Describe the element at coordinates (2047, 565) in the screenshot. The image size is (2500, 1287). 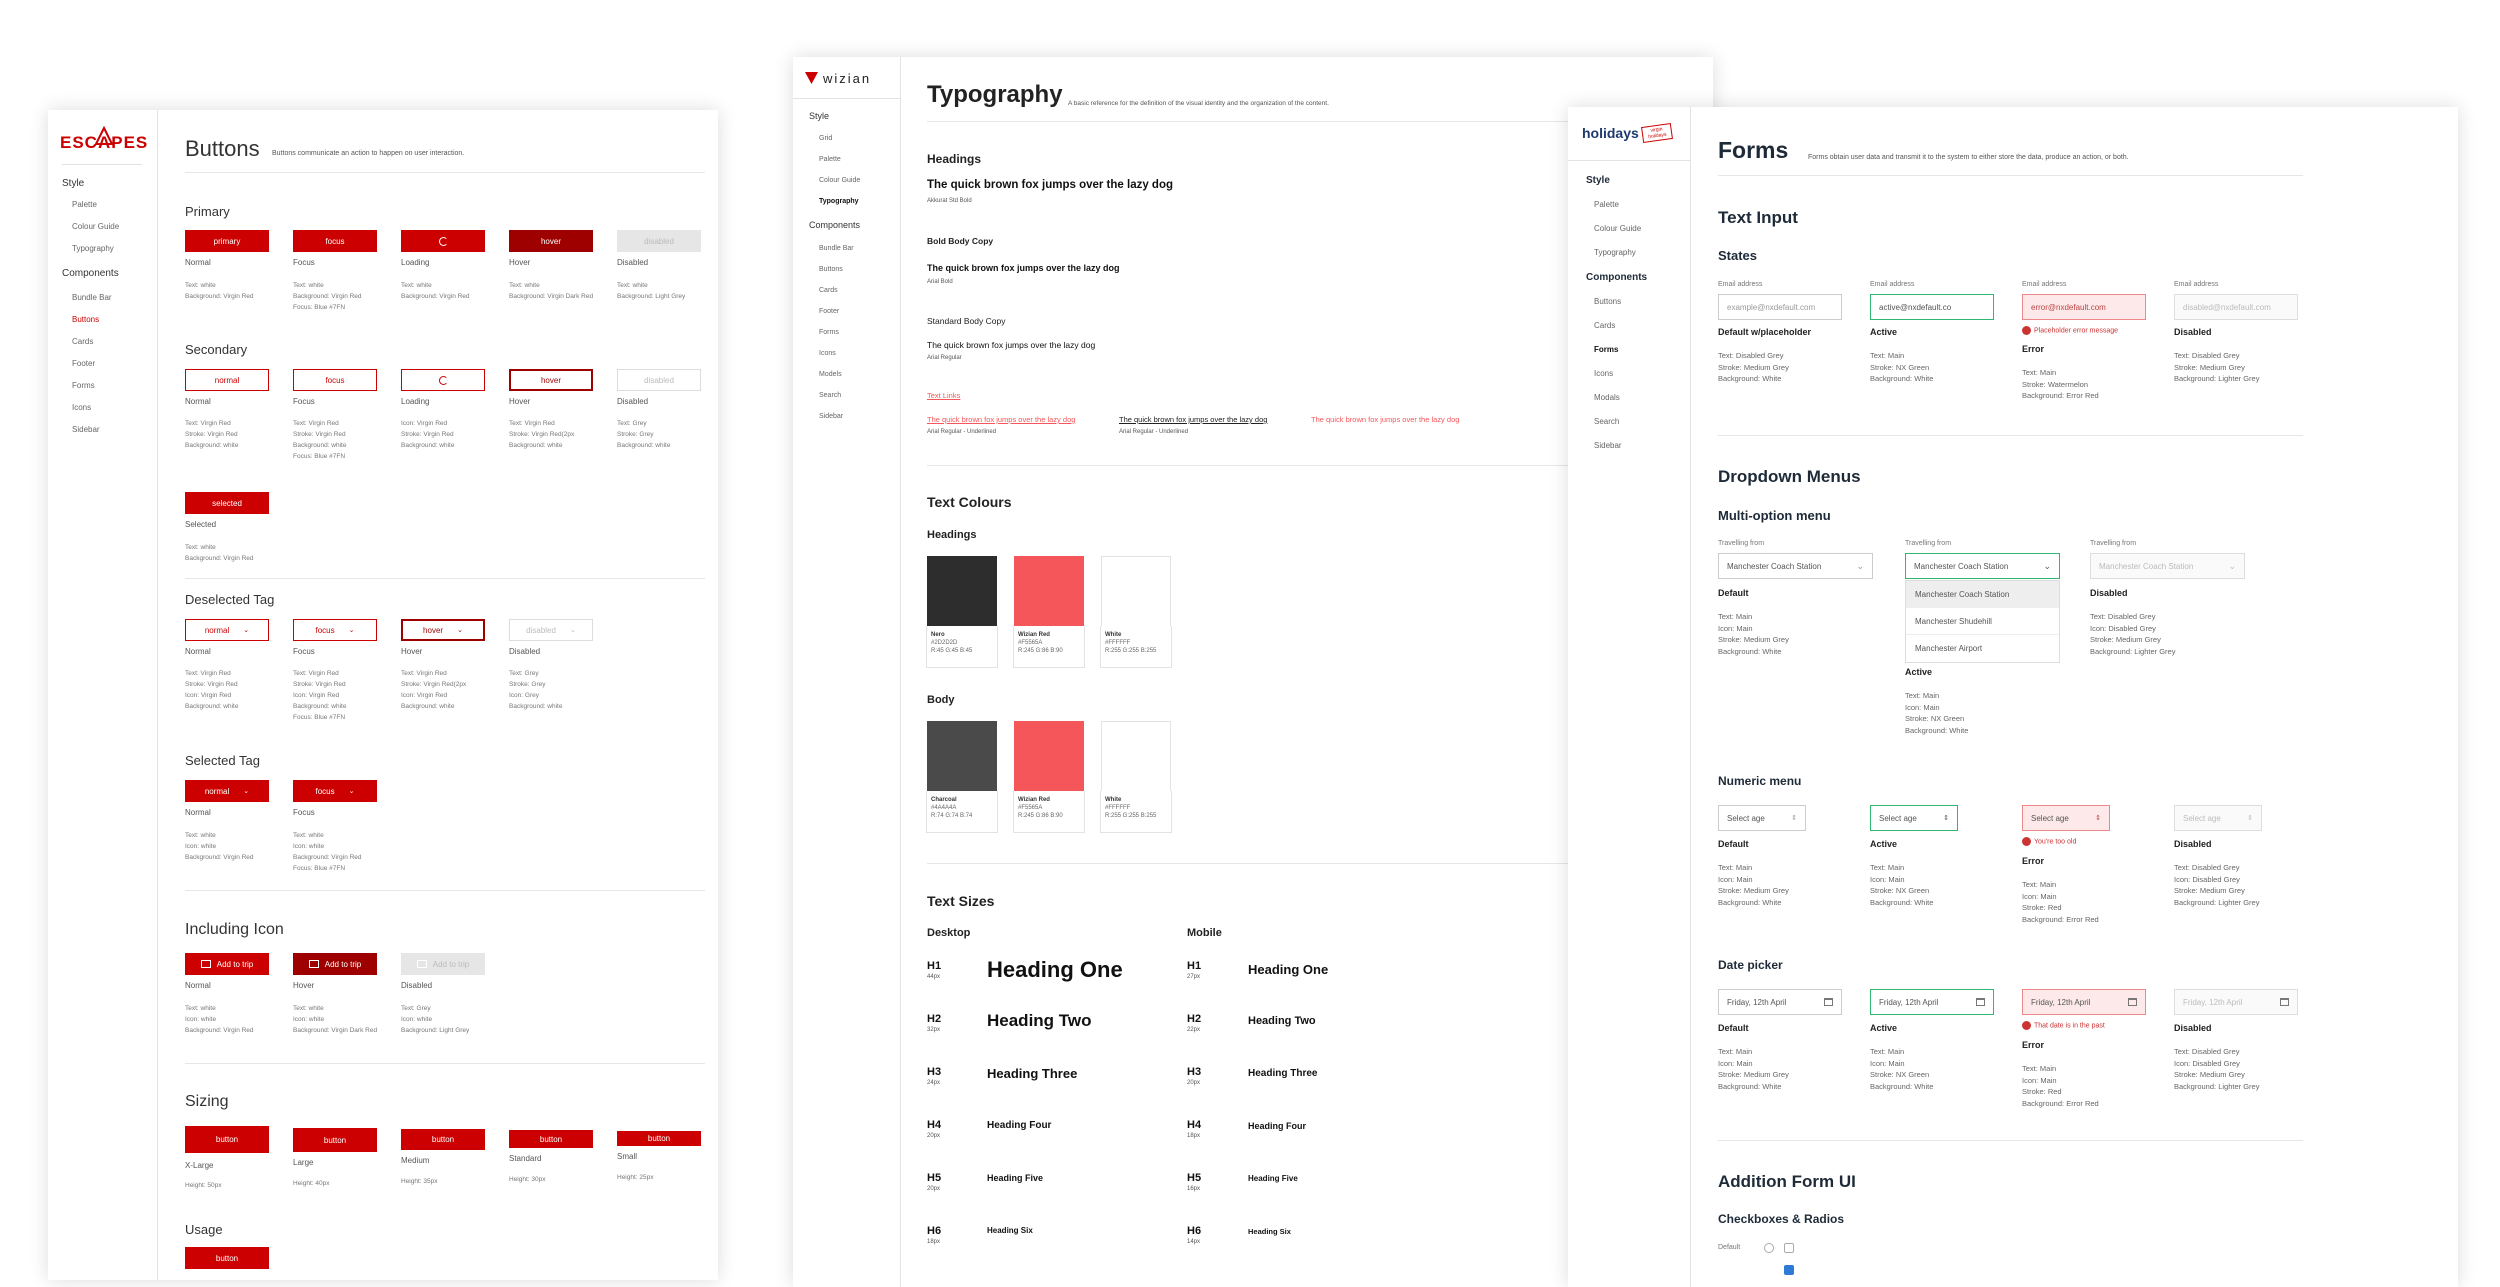
I see `chevron-down-icon: ⌄` at that location.